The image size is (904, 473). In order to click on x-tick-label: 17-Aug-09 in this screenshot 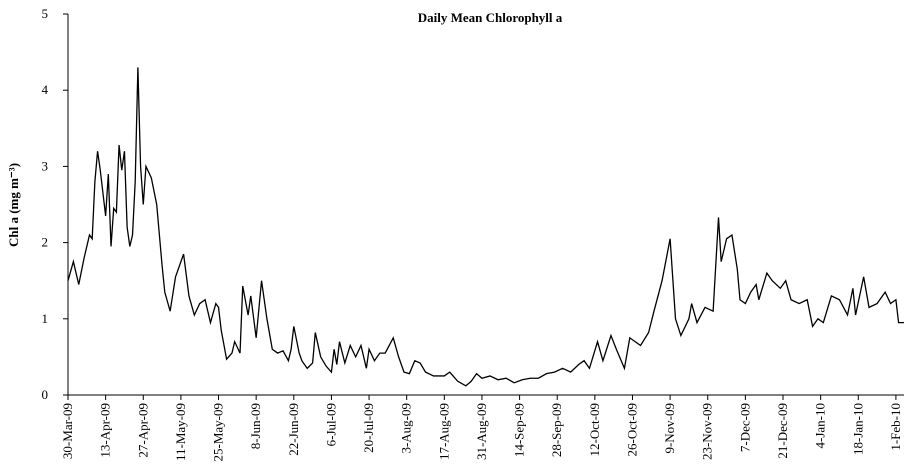, I will do `click(443, 431)`.